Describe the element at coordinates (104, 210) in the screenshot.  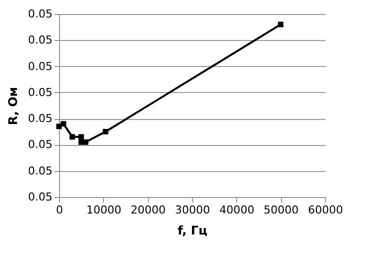
I see `x-tick-label: 10000` at that location.